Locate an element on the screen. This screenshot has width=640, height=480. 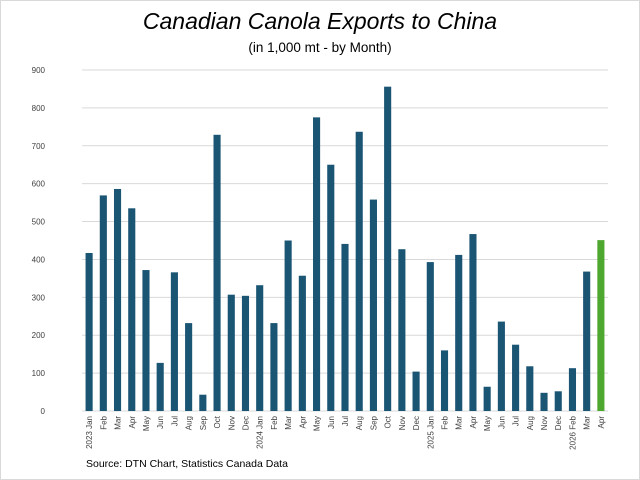
y-tick-label: 900 is located at coordinates (39, 70).